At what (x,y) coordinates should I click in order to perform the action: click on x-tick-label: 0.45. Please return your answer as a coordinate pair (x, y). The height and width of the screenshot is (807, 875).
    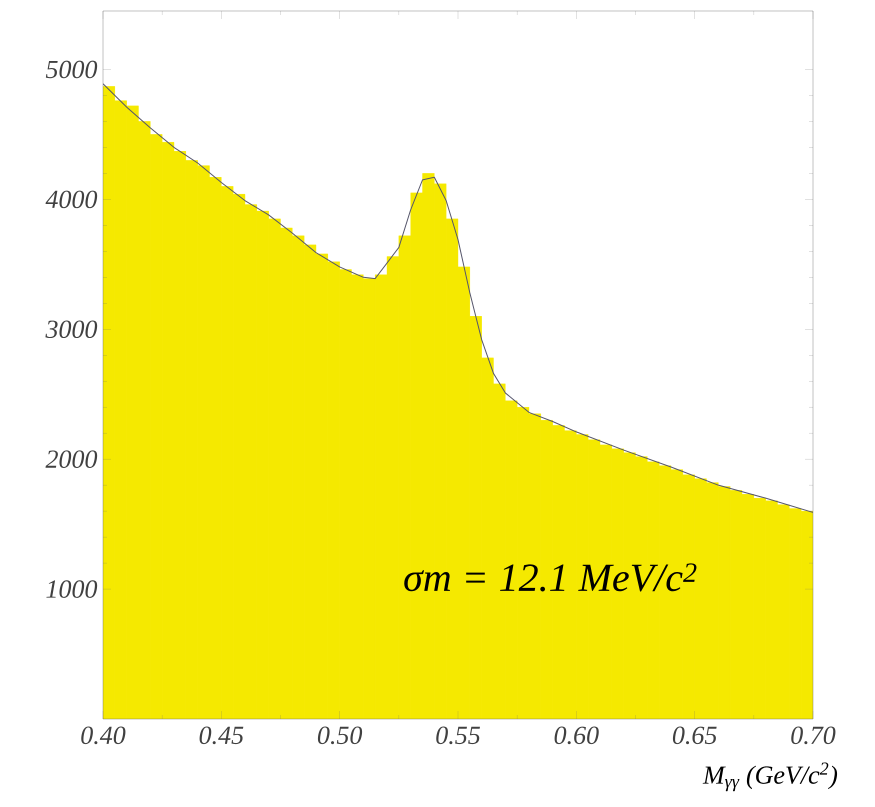
    Looking at the image, I should click on (222, 735).